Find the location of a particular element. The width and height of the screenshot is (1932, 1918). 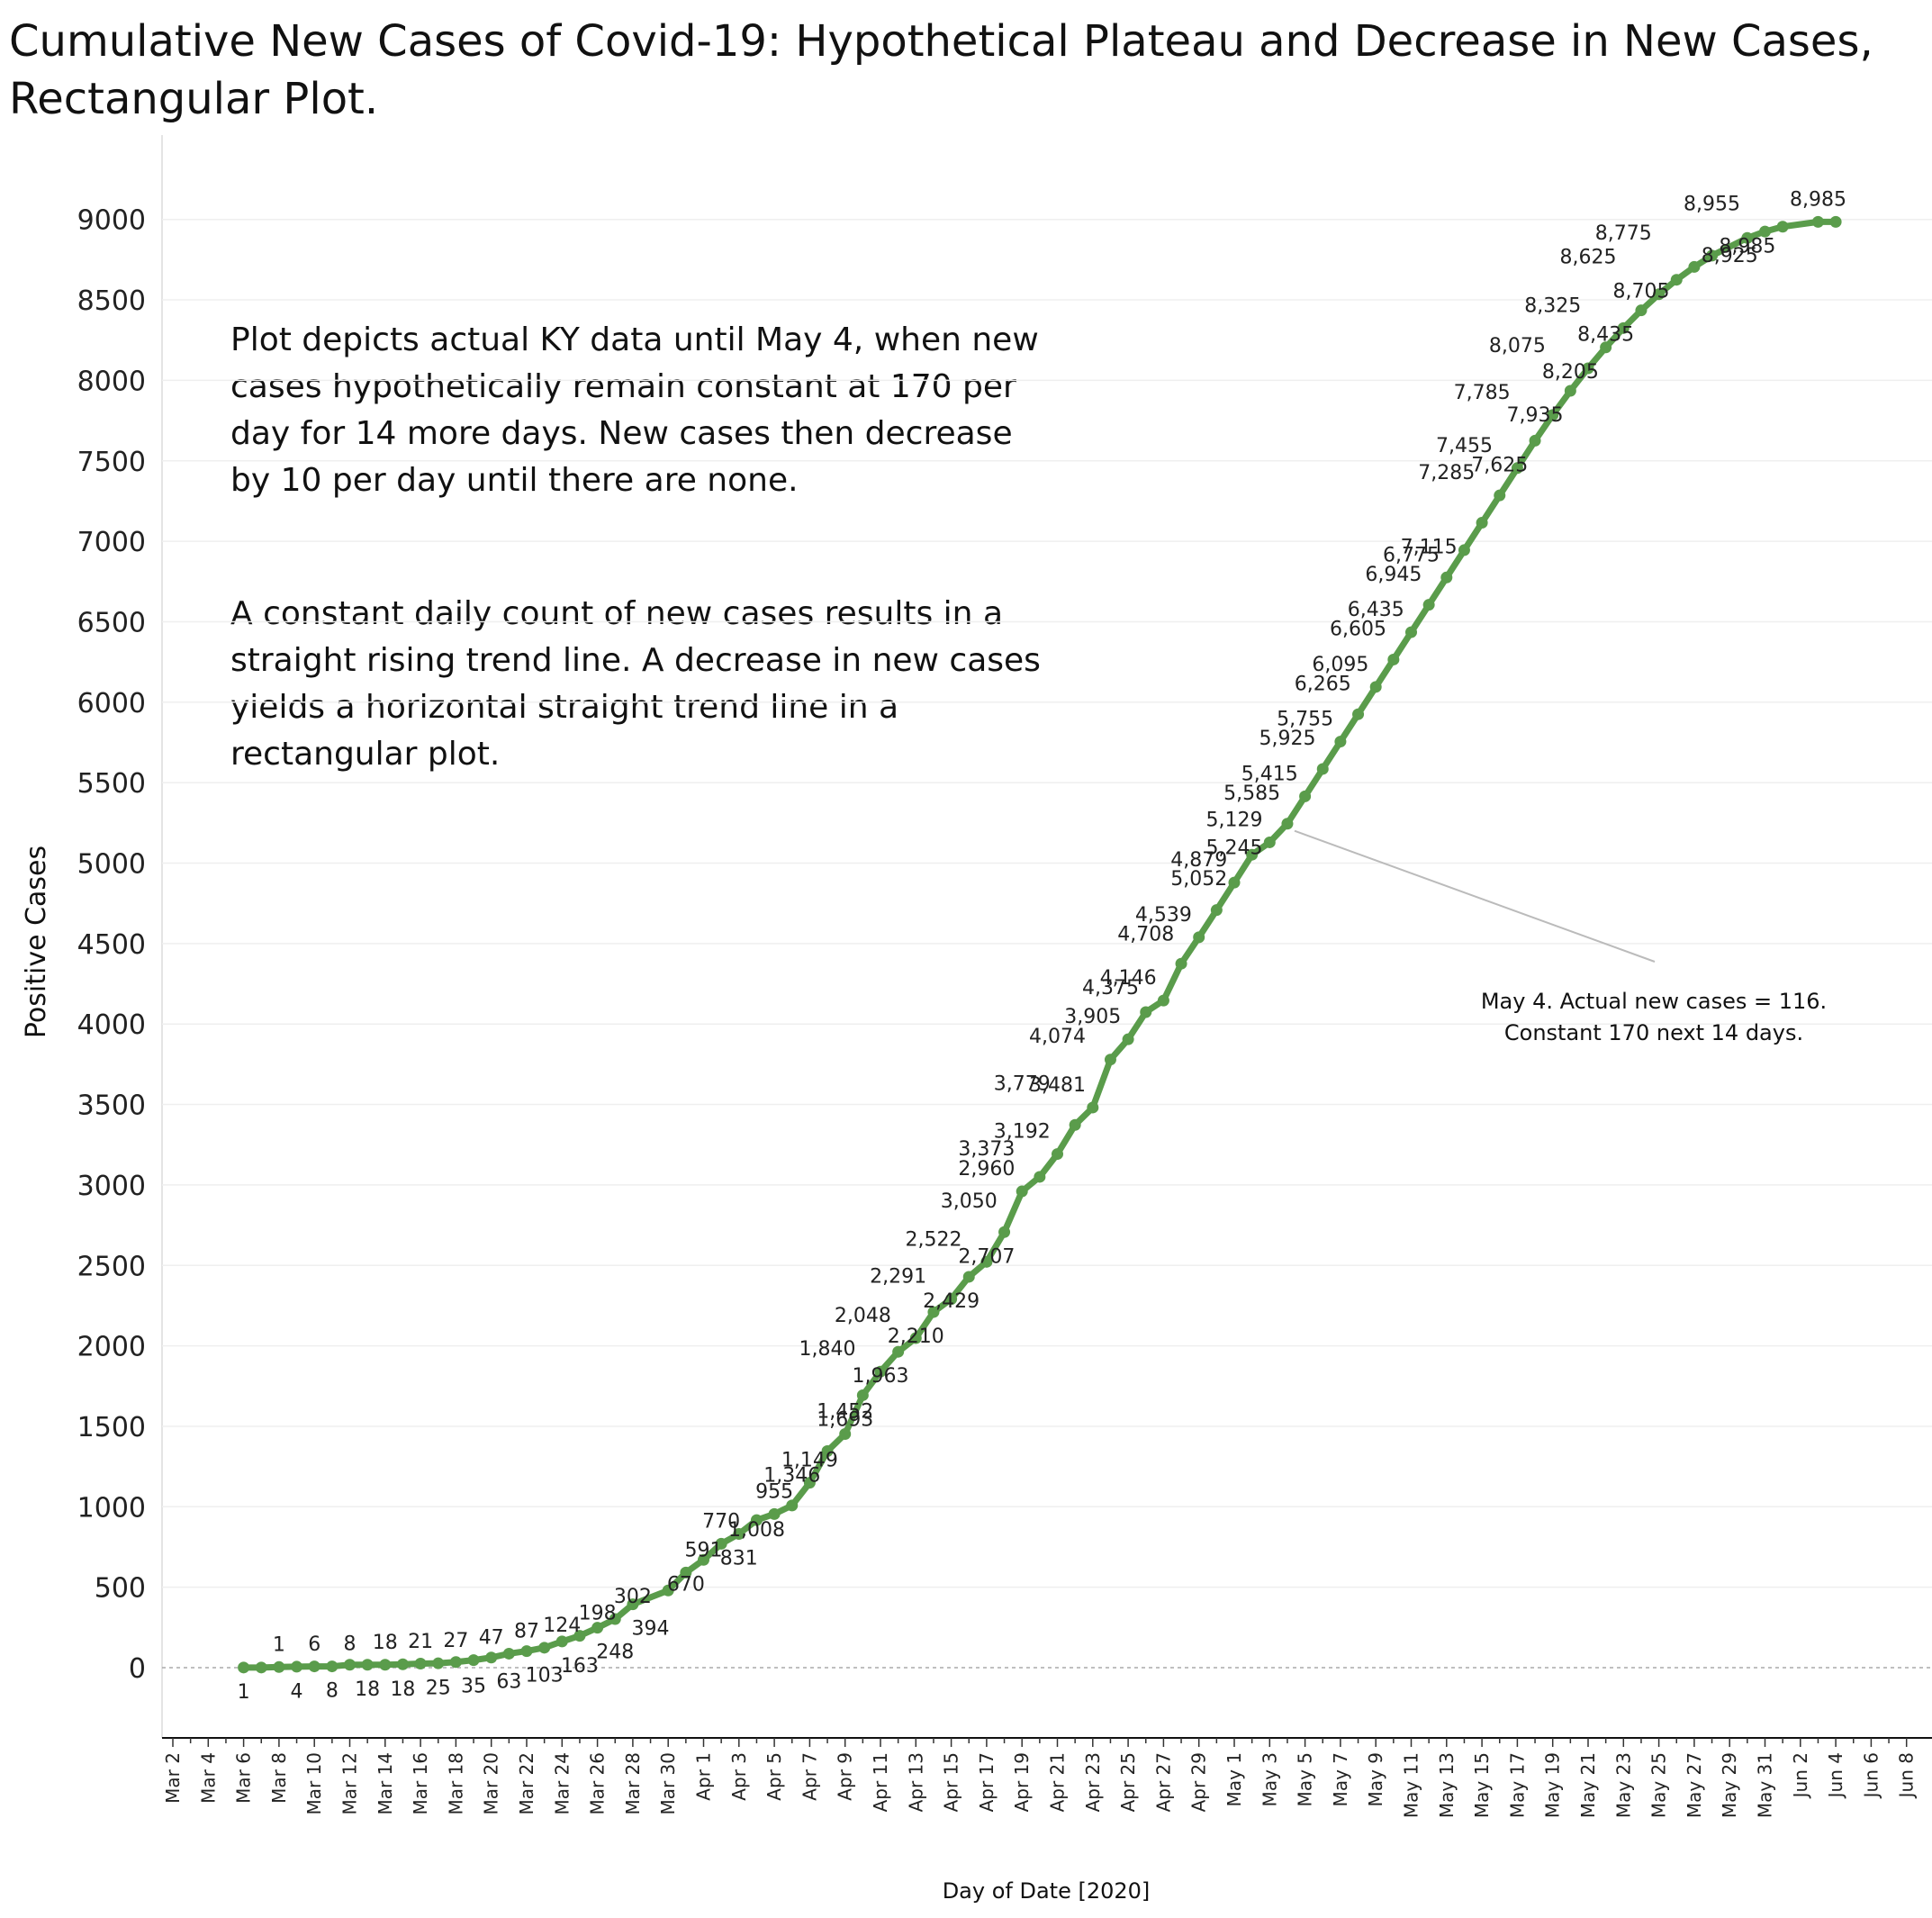

y-tick-label: 6500 is located at coordinates (111, 622).